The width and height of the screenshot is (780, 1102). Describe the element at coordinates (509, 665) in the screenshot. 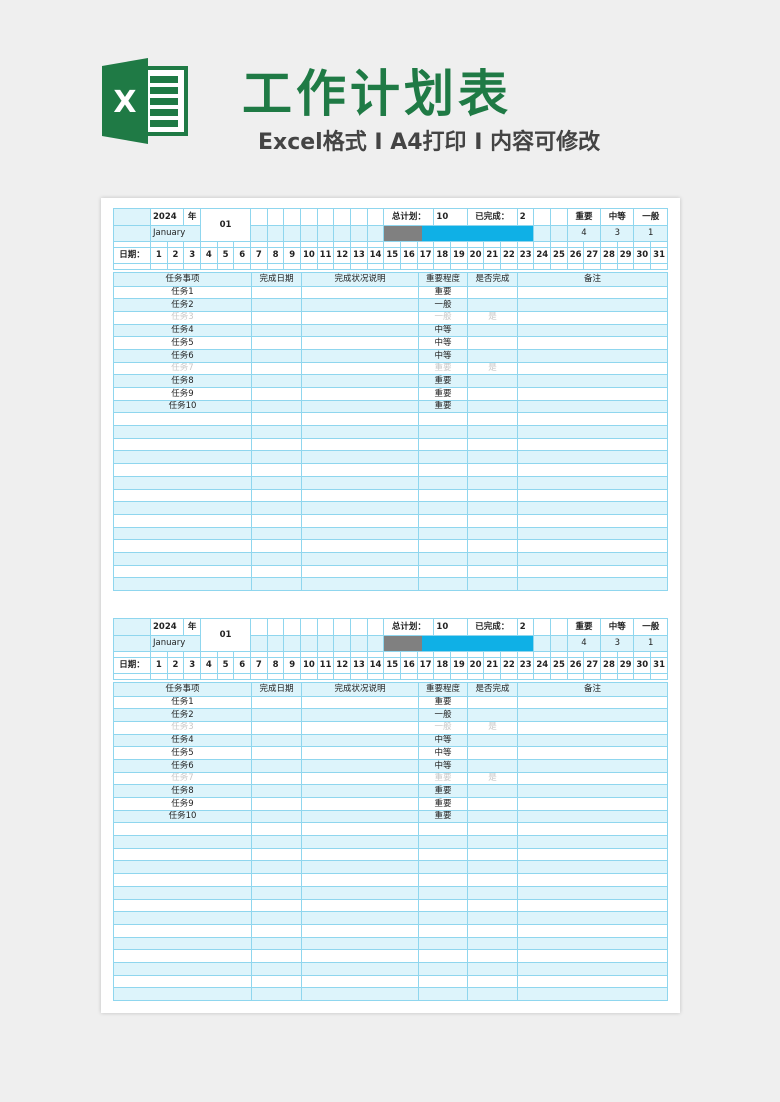

I see `day-cell: 22` at that location.